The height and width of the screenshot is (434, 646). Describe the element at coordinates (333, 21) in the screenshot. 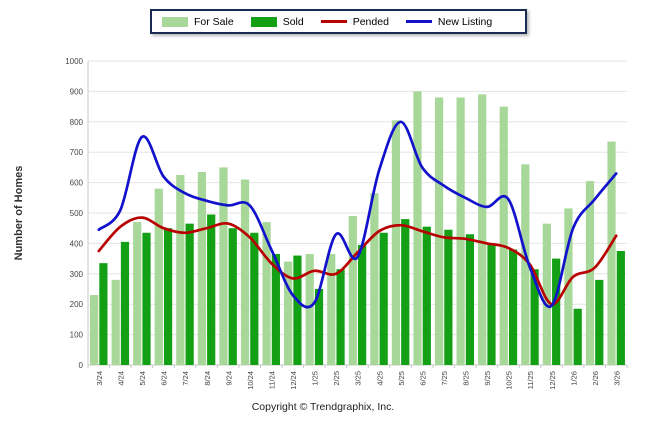

I see `pended-line-swatch` at that location.